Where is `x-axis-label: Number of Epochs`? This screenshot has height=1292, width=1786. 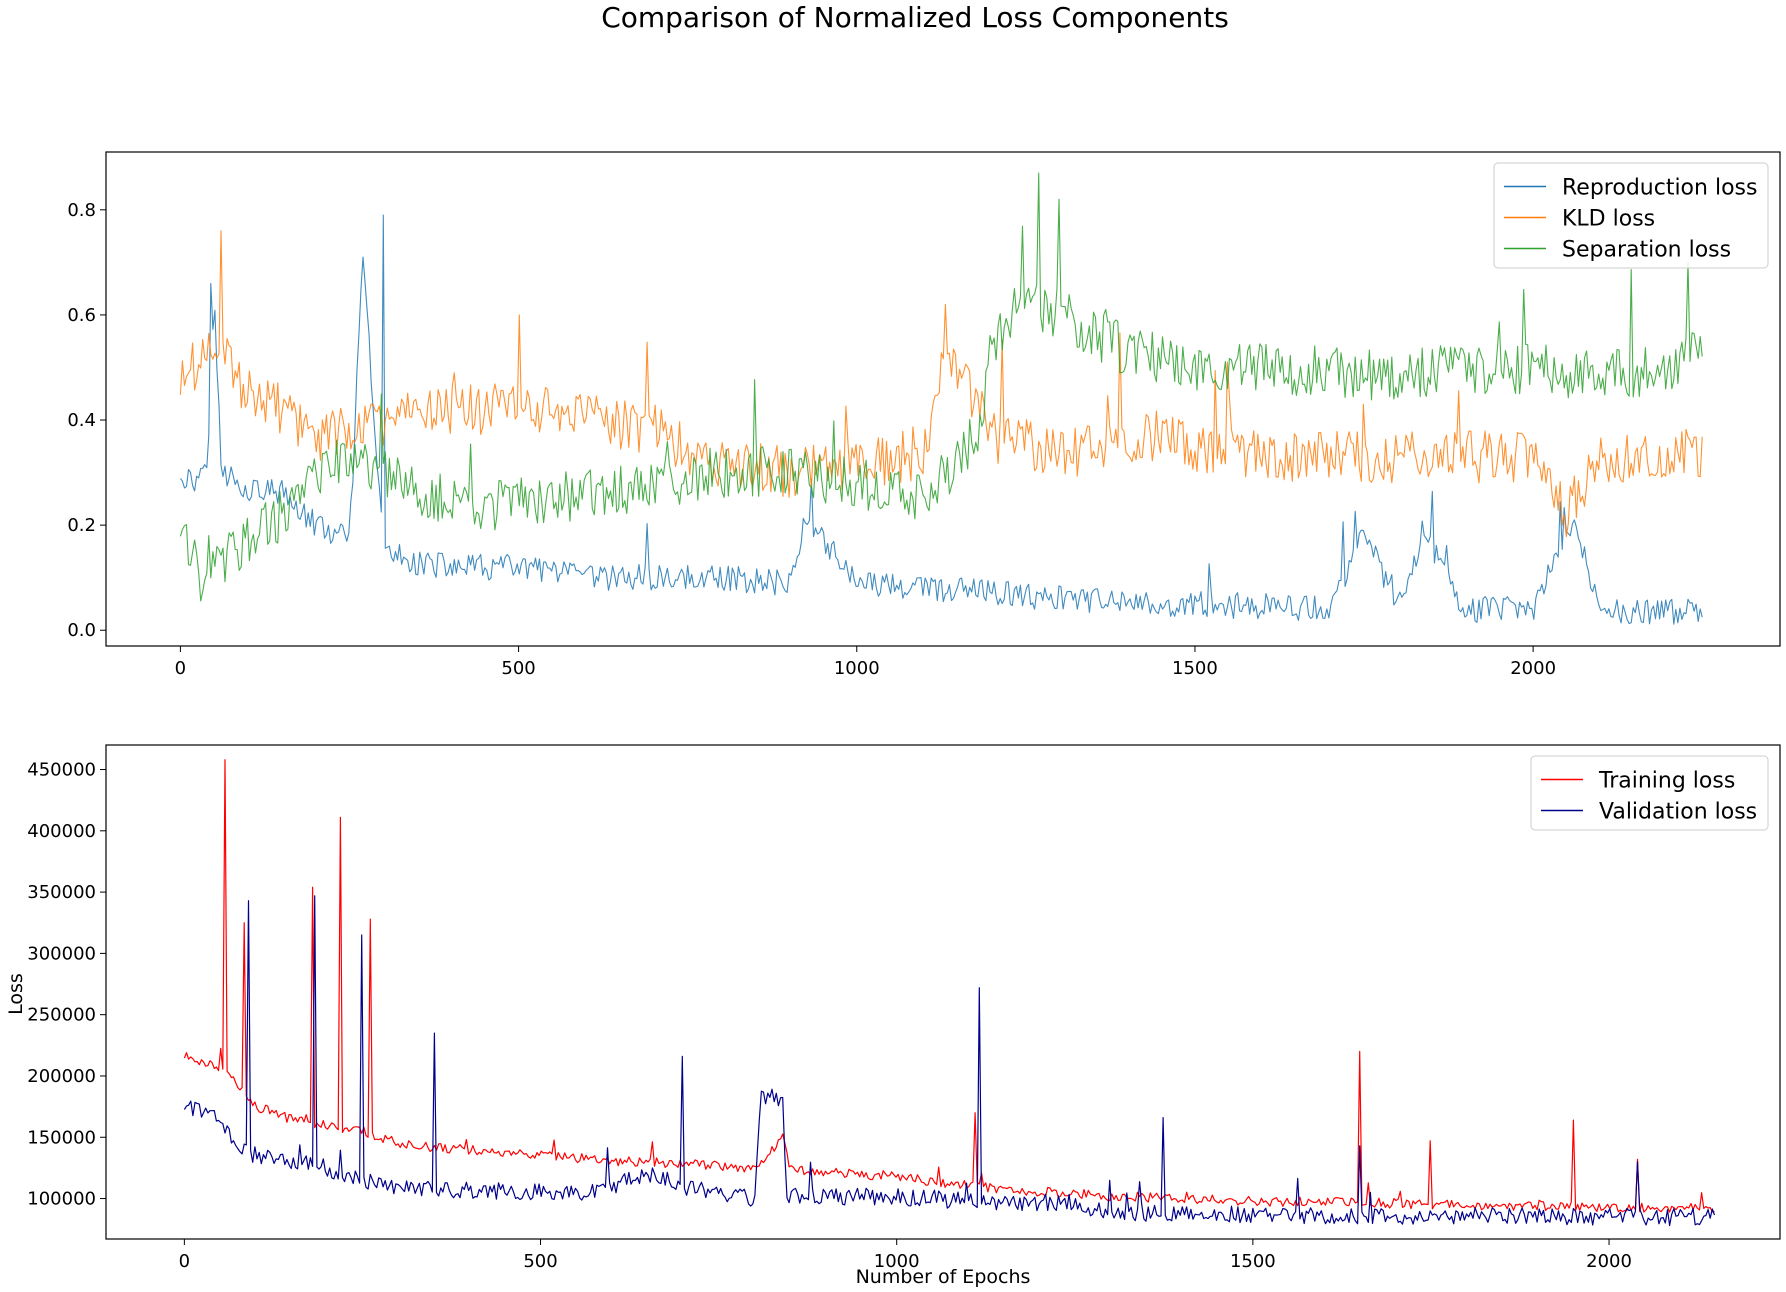
x-axis-label: Number of Epochs is located at coordinates (943, 1277).